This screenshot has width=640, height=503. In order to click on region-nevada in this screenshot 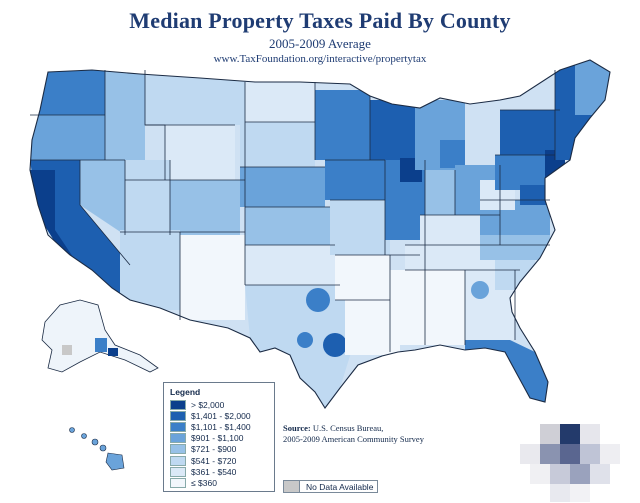, I will do `click(102, 197)`.